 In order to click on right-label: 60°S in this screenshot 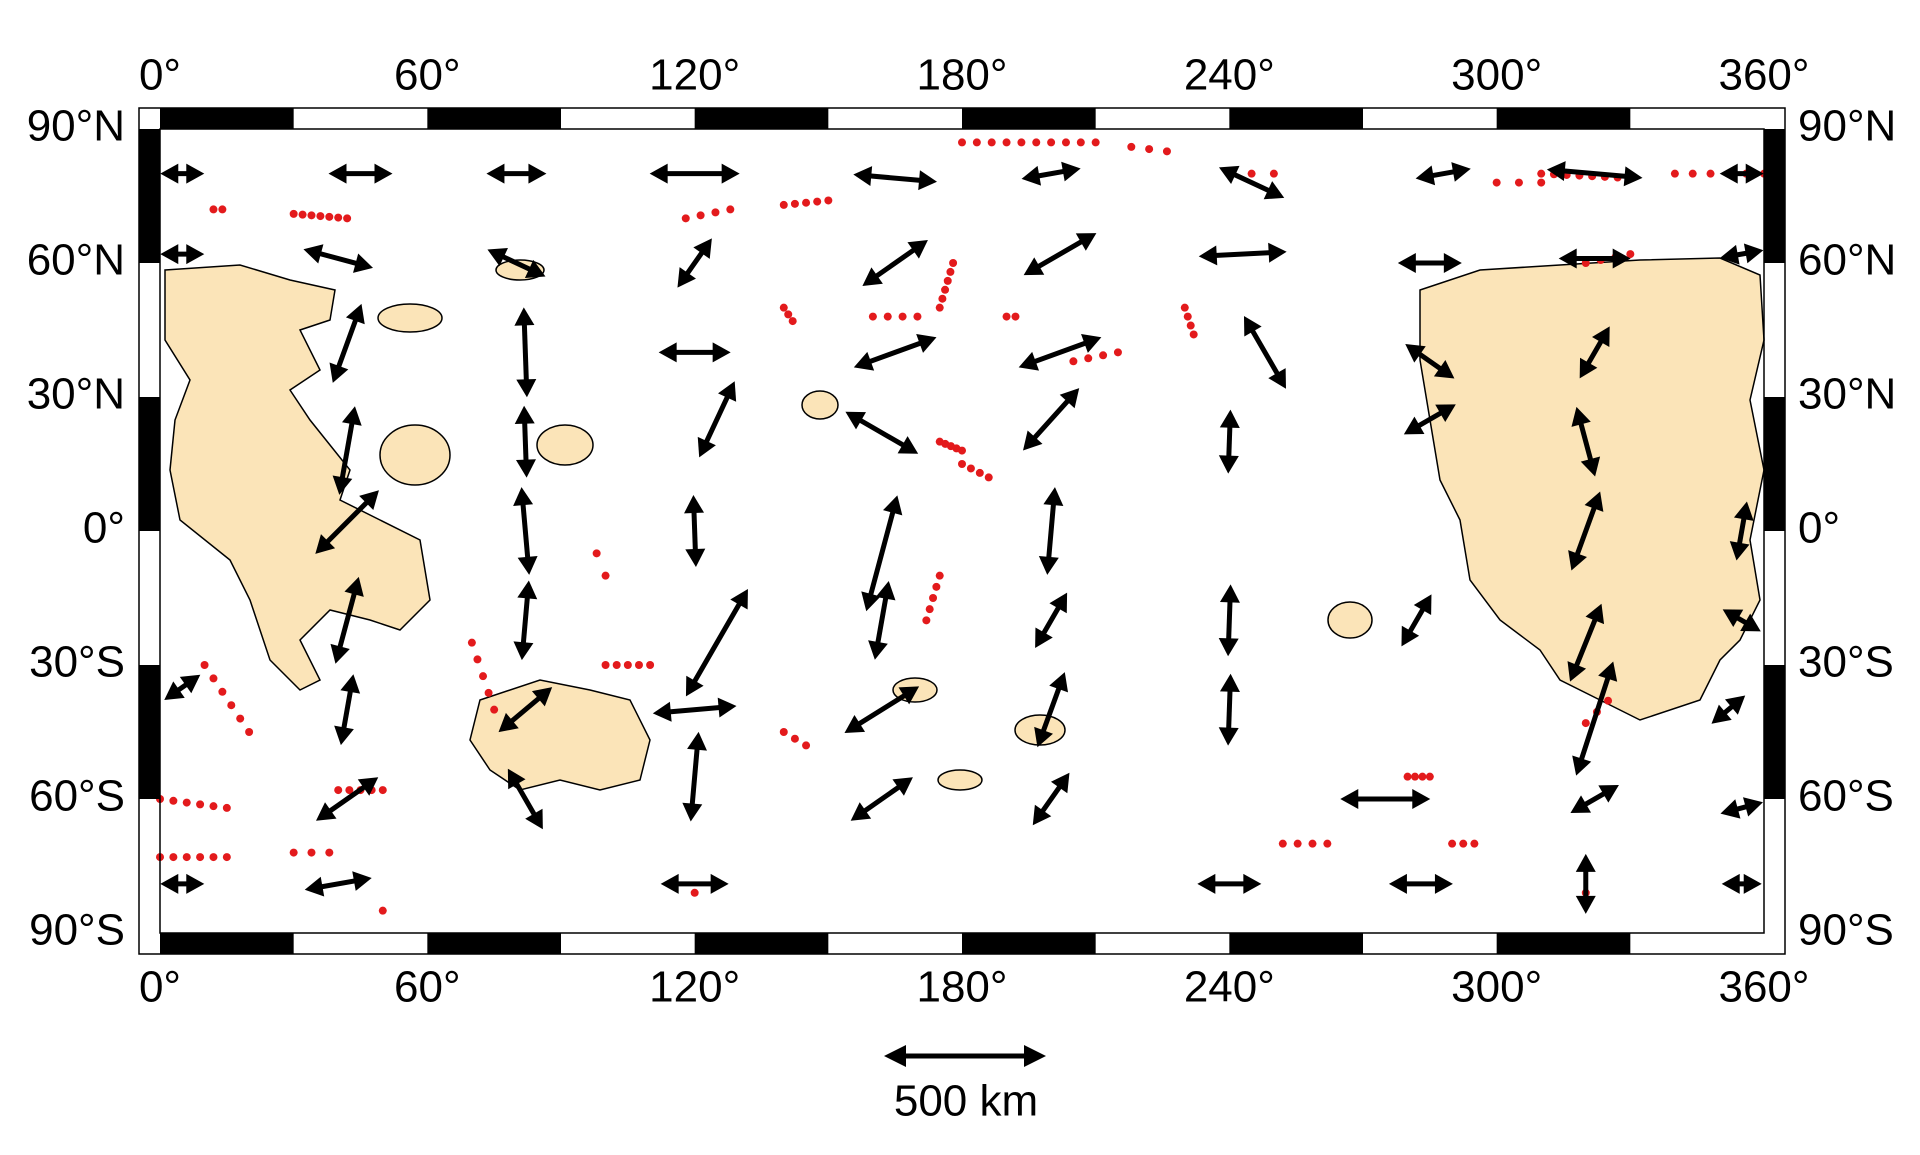, I will do `click(1846, 796)`.